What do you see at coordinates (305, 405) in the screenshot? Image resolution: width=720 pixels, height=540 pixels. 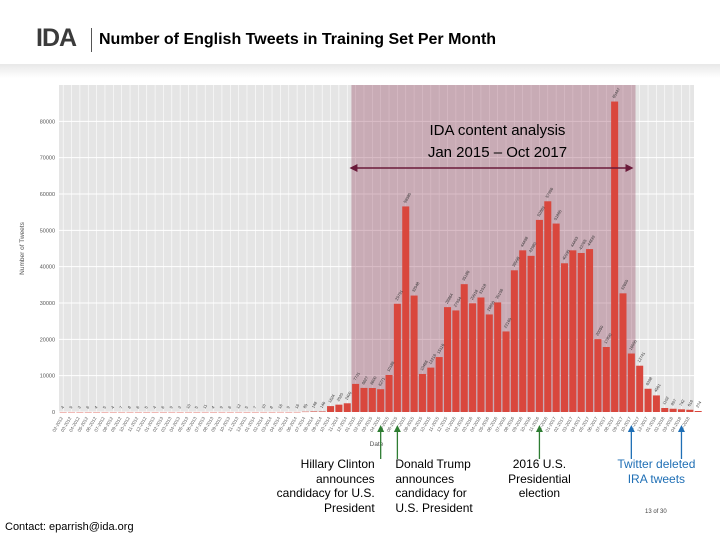 I see `value-label: 89` at bounding box center [305, 405].